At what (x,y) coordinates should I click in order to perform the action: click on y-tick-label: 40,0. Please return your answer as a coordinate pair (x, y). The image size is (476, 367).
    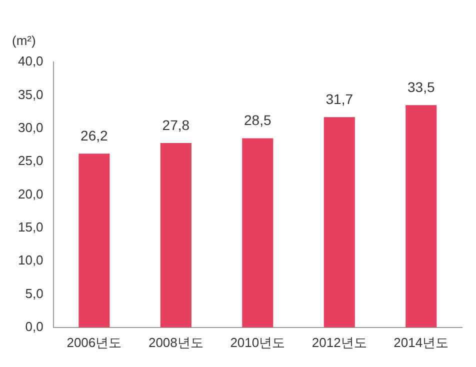
    Looking at the image, I should click on (31, 61).